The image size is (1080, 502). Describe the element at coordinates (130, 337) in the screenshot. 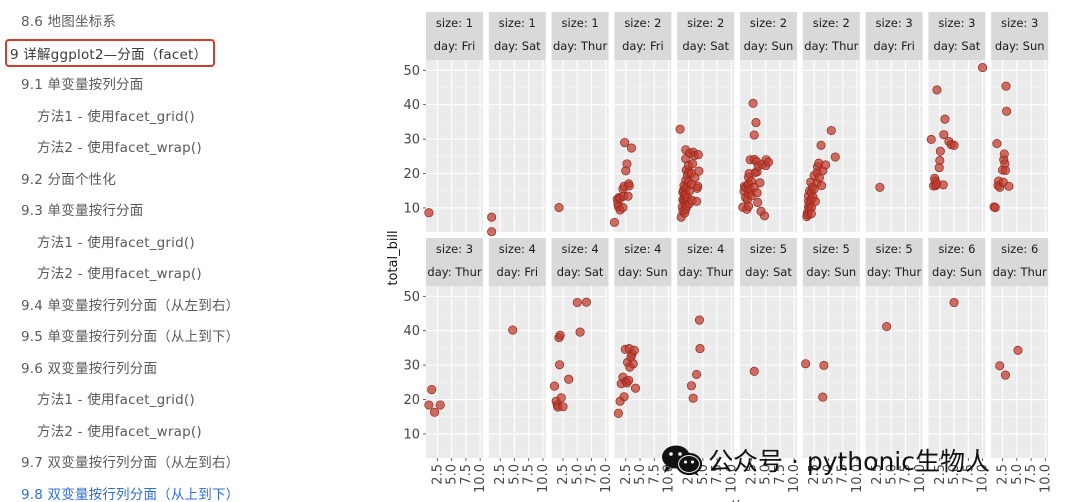

I see `toc-item: 9.5 单变量按行列分面（从上到下）` at that location.